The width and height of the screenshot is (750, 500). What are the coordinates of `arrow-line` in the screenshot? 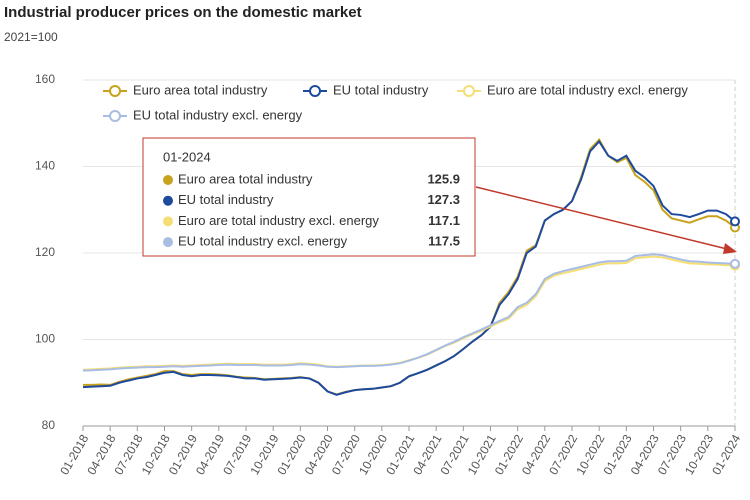 It's located at (601, 218).